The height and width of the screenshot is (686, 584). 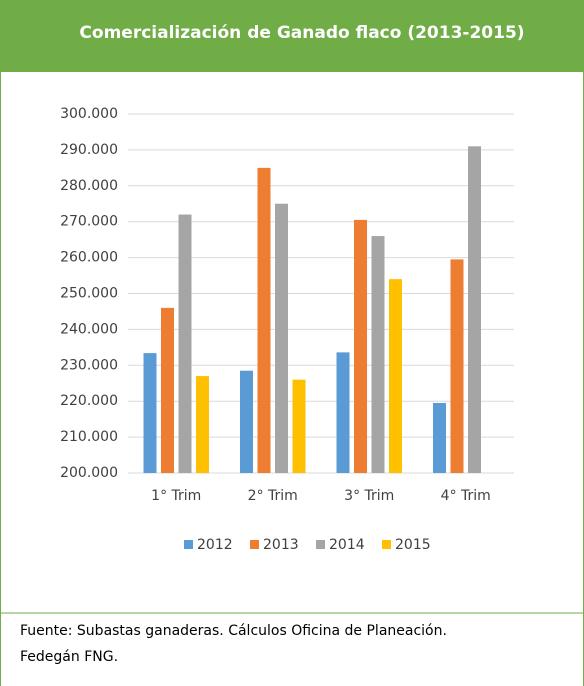 What do you see at coordinates (176, 496) in the screenshot?
I see `x-tick-label: 1° Trim` at bounding box center [176, 496].